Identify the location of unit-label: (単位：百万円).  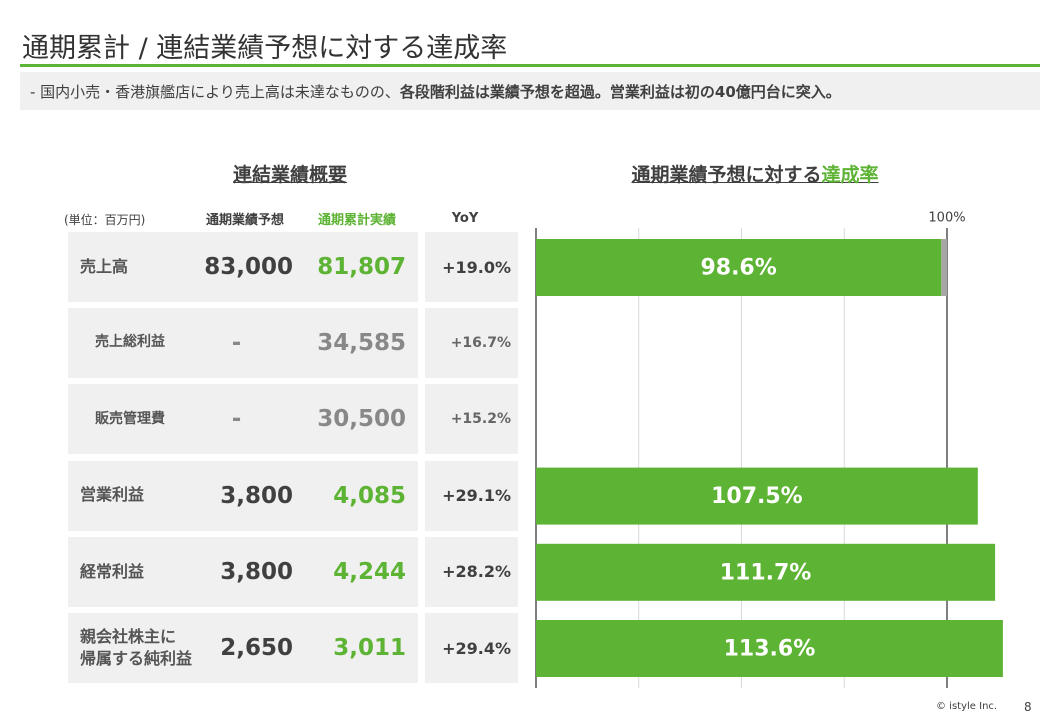
(105, 220).